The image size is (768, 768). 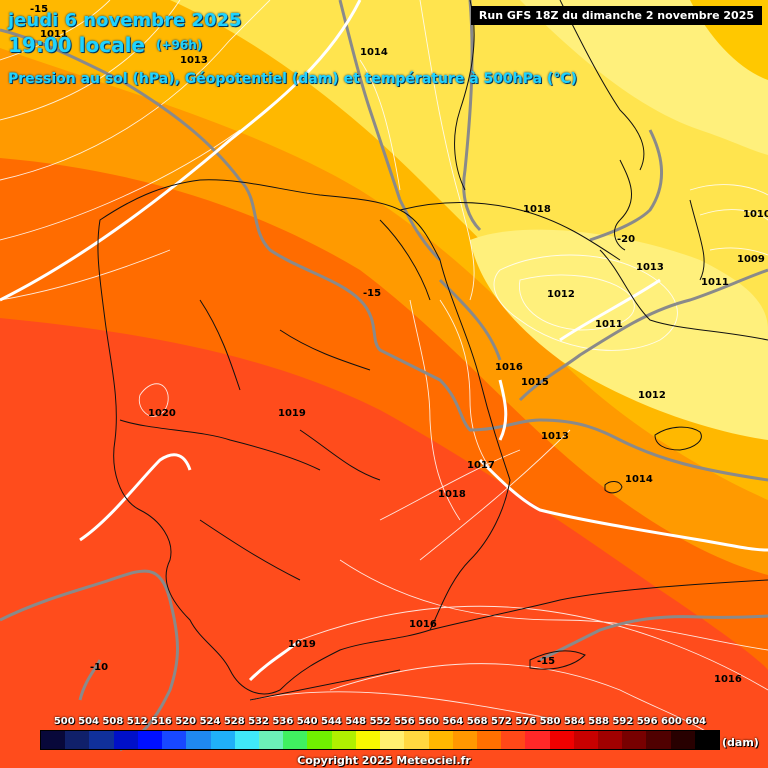 What do you see at coordinates (356, 721) in the screenshot?
I see `legend-tick-label: 548` at bounding box center [356, 721].